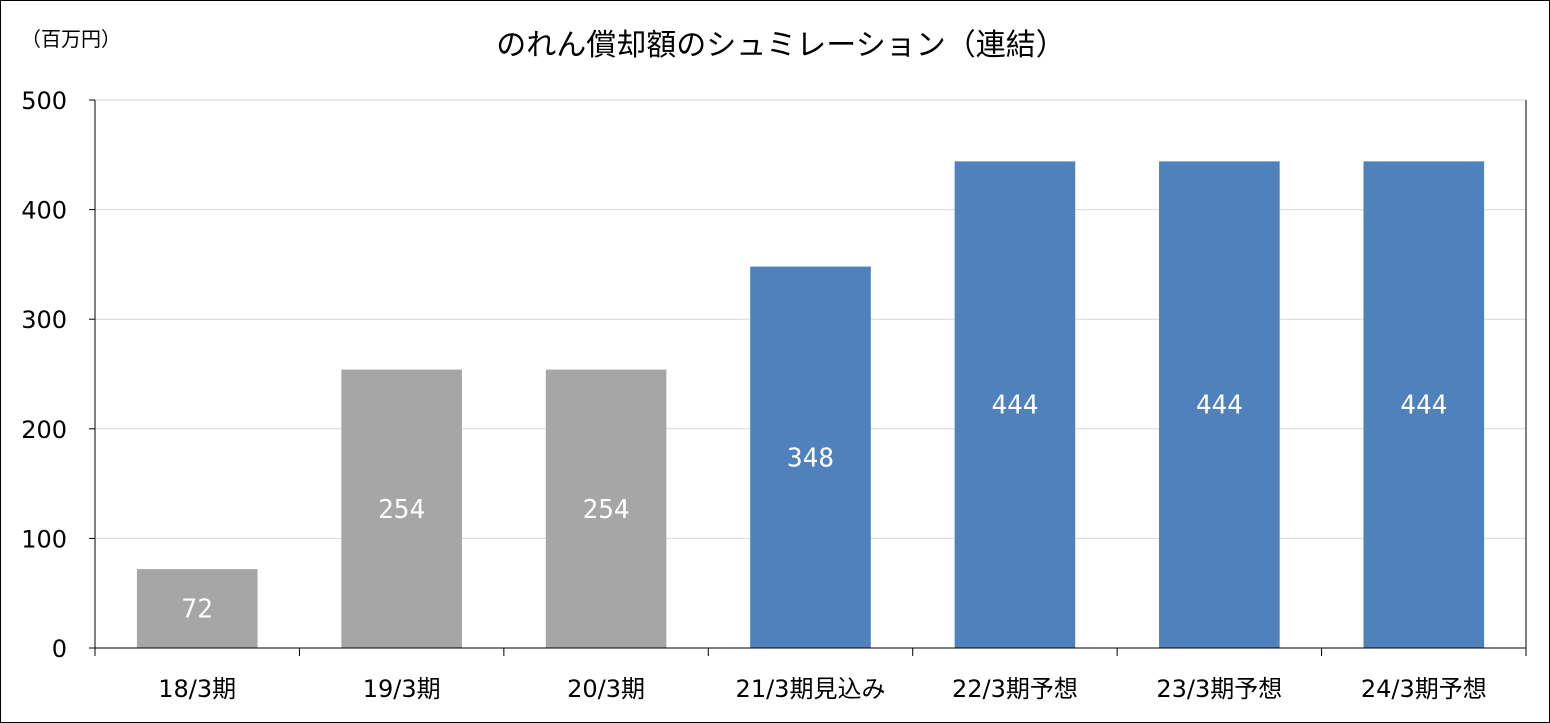 The height and width of the screenshot is (723, 1550). What do you see at coordinates (811, 689) in the screenshot?
I see `x-category-label-4: 21/3期見込み` at bounding box center [811, 689].